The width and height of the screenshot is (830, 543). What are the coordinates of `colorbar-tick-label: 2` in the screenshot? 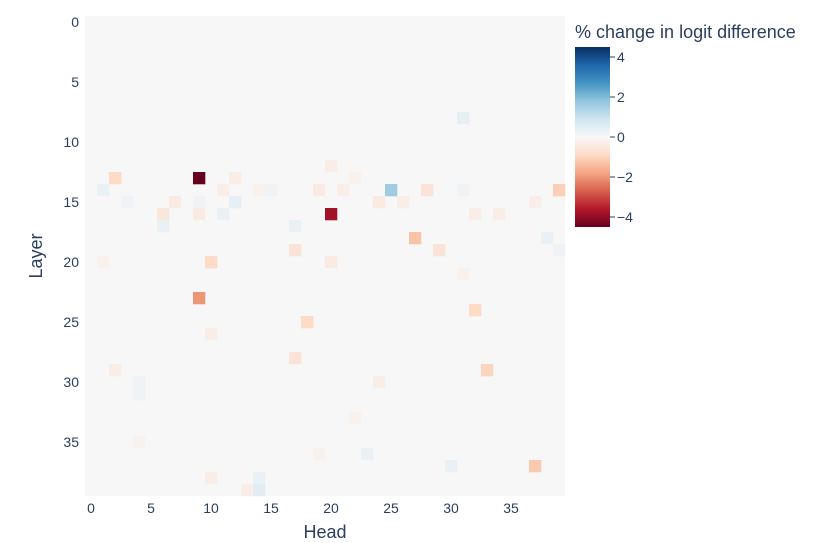 It's located at (621, 97).